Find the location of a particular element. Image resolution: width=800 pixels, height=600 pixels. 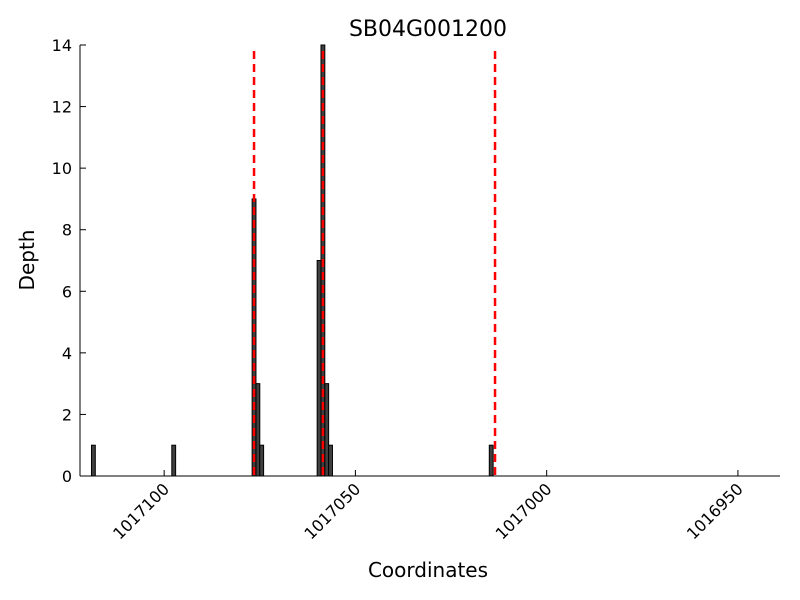

y-tick-label-2: 4 is located at coordinates (67, 353).